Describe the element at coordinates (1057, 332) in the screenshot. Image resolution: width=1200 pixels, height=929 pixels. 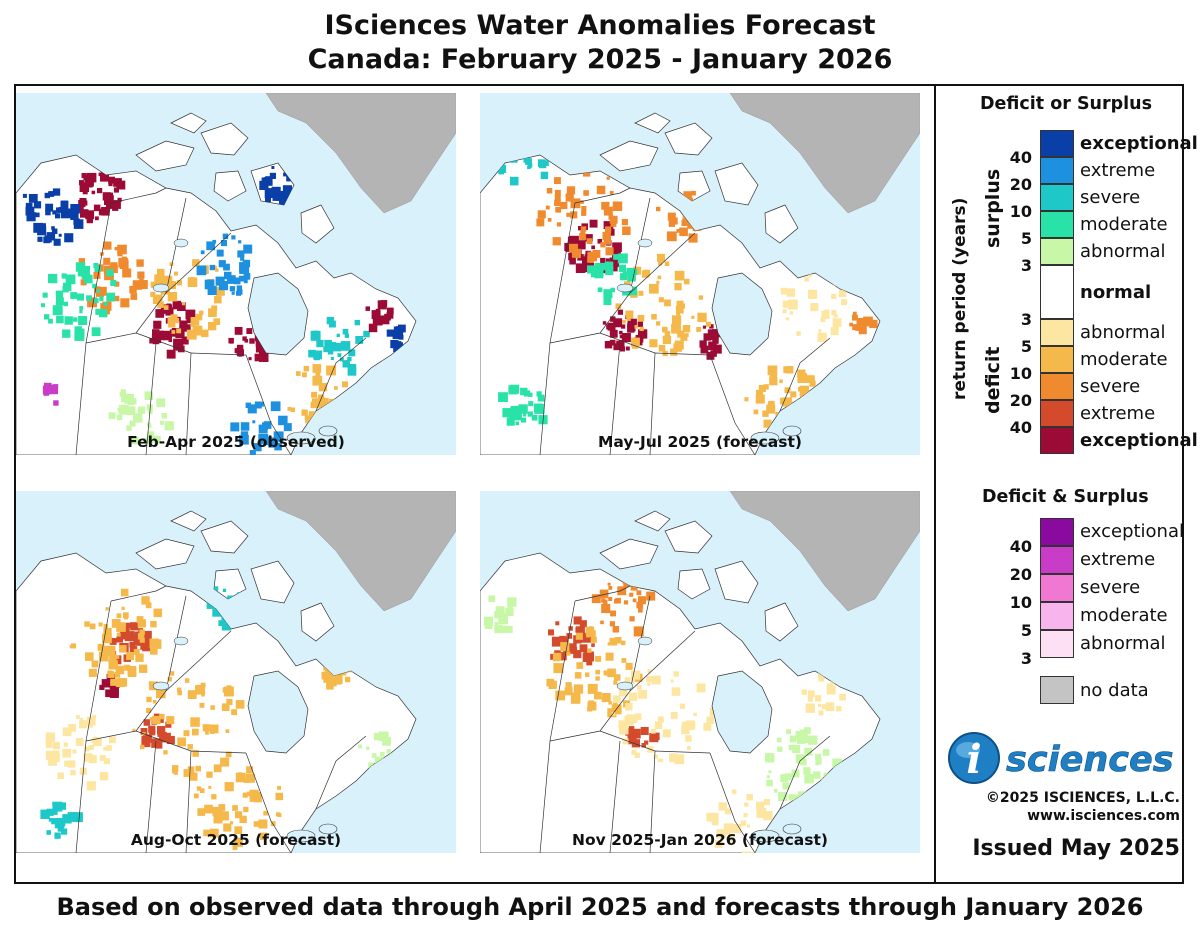
I see `legend-deficit-swatch-abnormal` at that location.